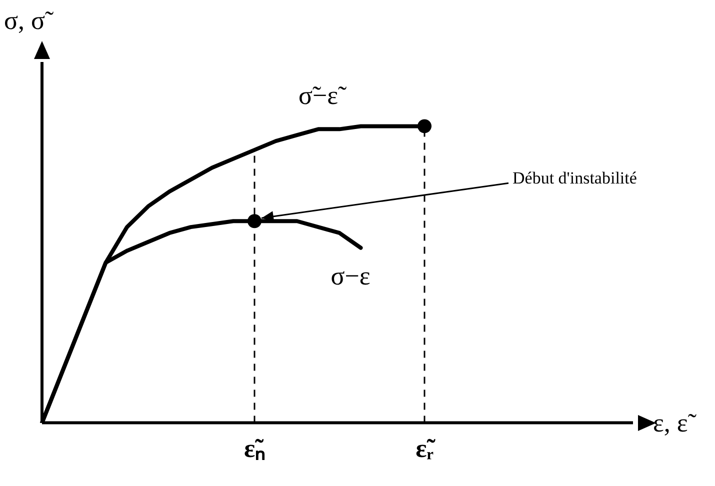 This screenshot has height=486, width=715. Describe the element at coordinates (675, 423) in the screenshot. I see `x-axis-title: ε, ε̃` at that location.